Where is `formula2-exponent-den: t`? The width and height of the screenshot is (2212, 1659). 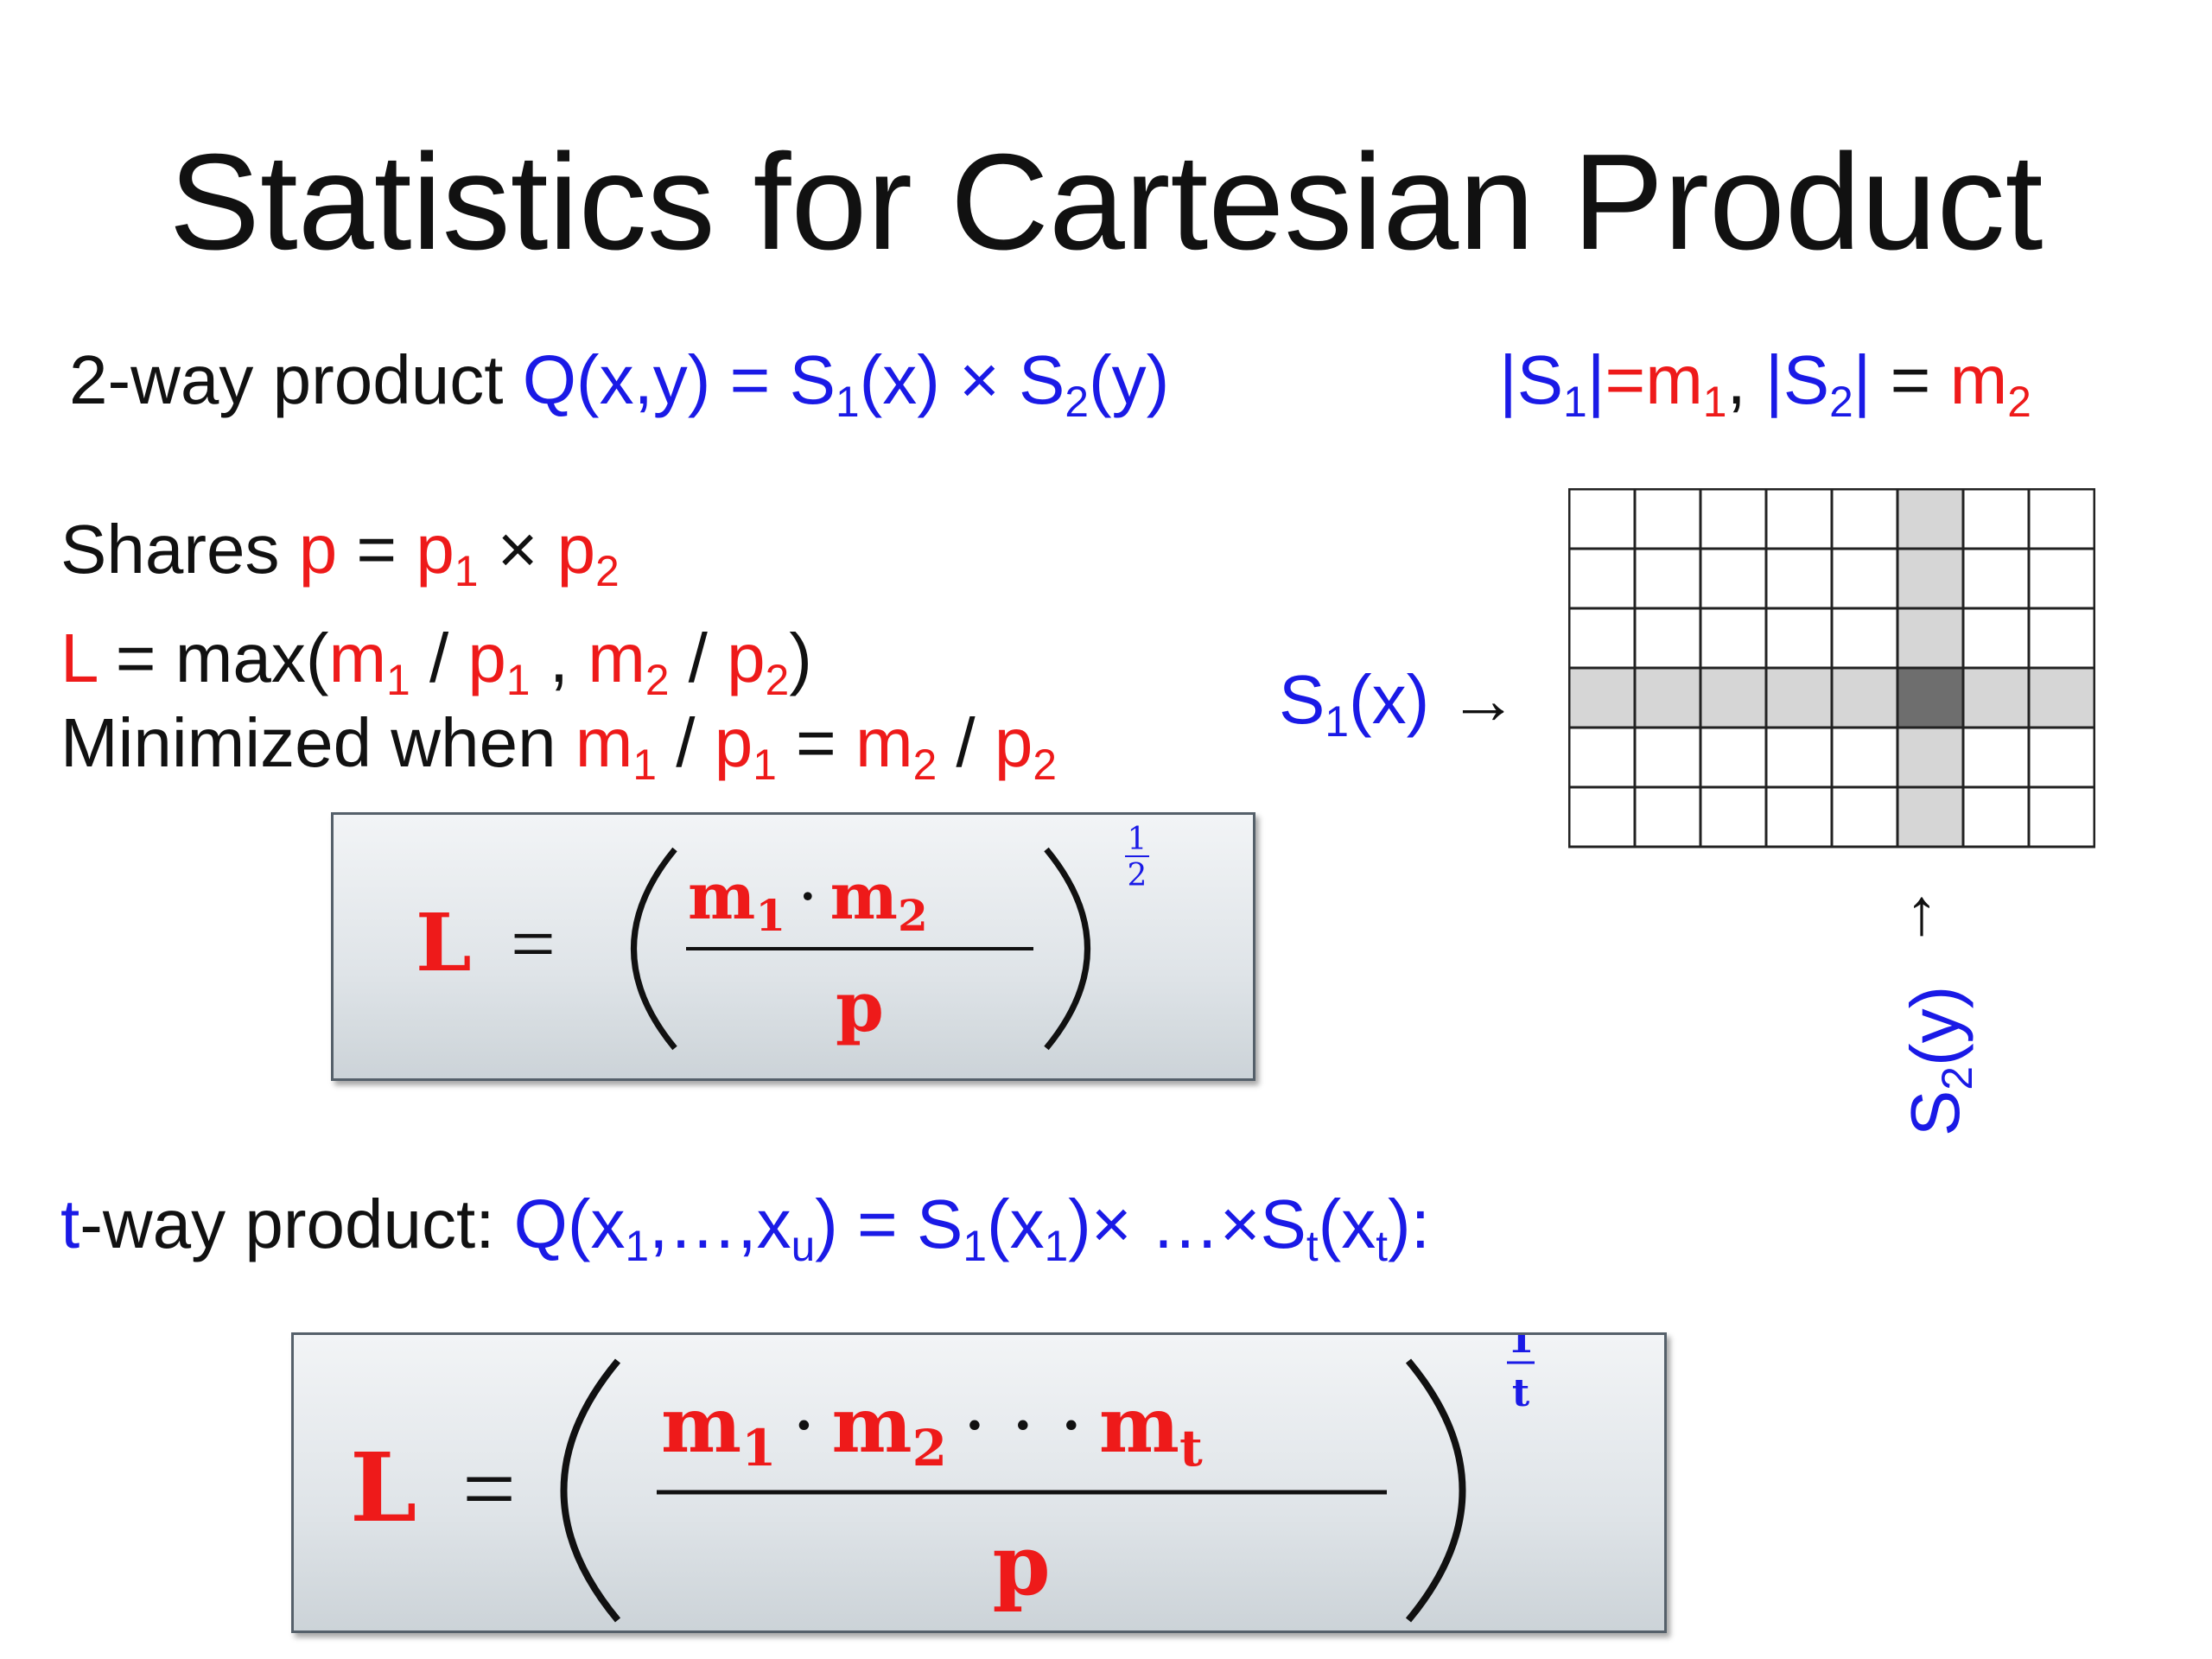 formula2-exponent-den: t is located at coordinates (1521, 1393).